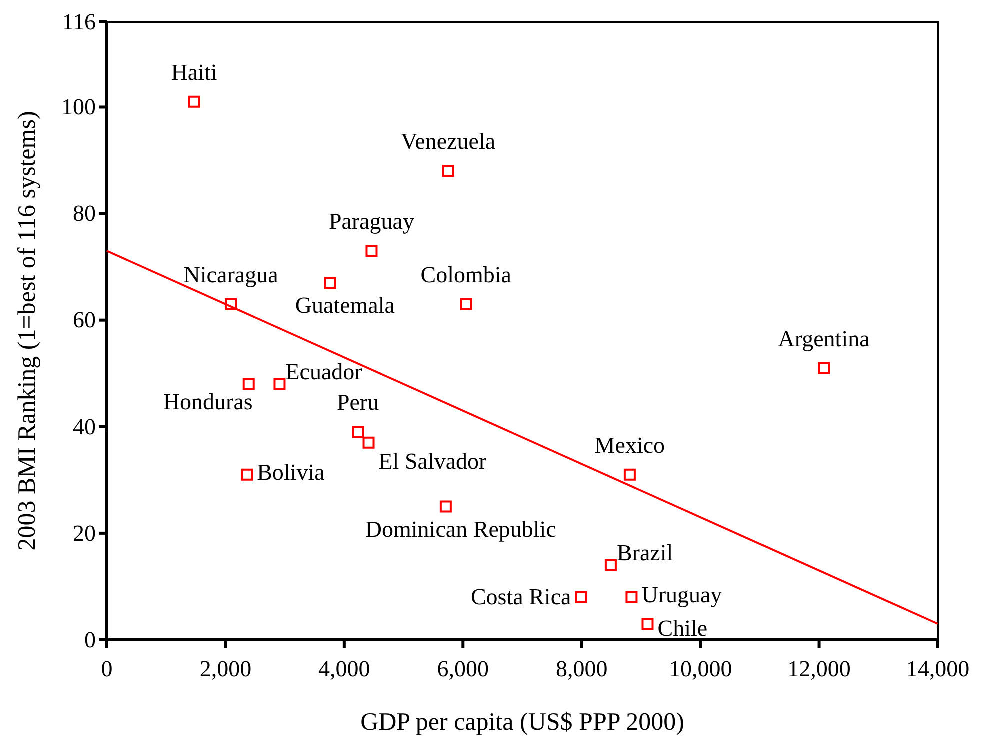  What do you see at coordinates (460, 529) in the screenshot?
I see `annotation: Dominican Republic` at bounding box center [460, 529].